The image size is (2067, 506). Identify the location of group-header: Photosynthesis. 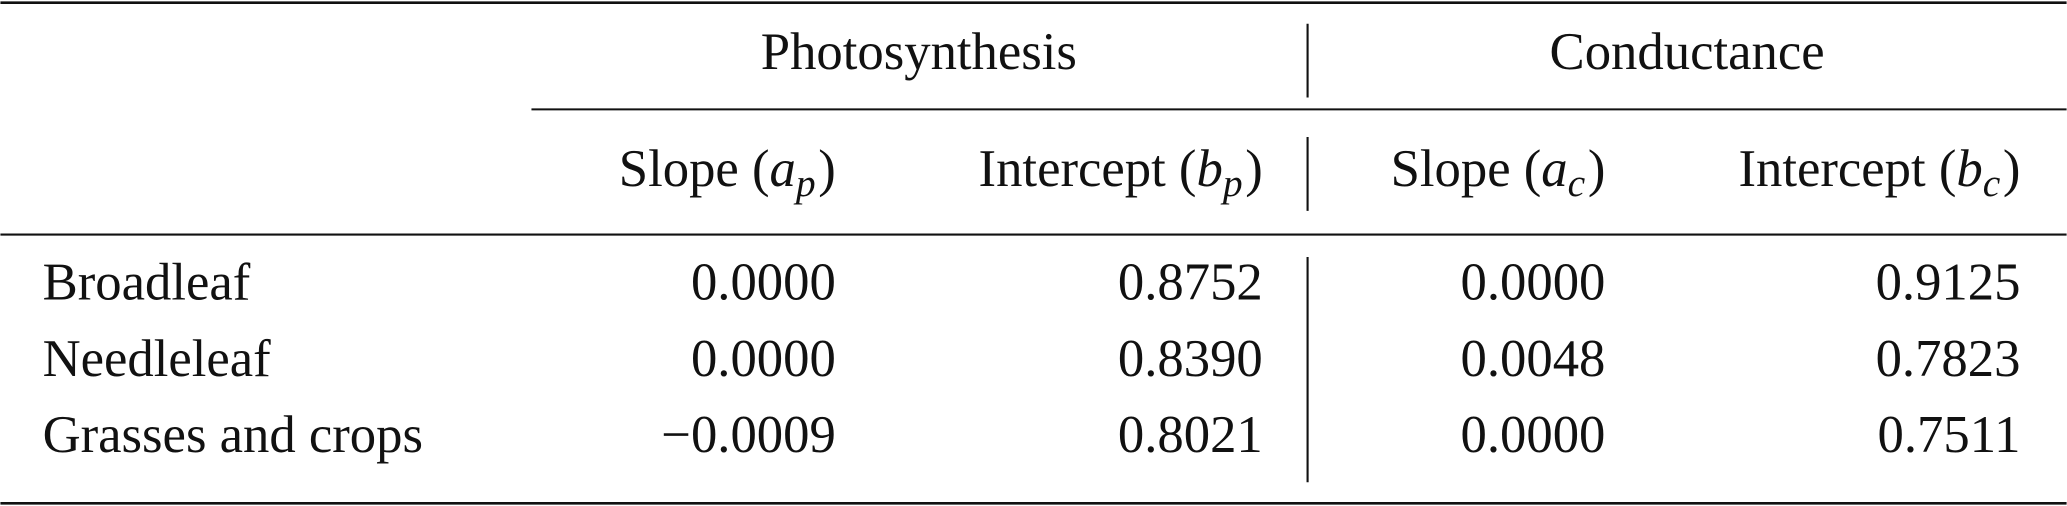
(919, 52).